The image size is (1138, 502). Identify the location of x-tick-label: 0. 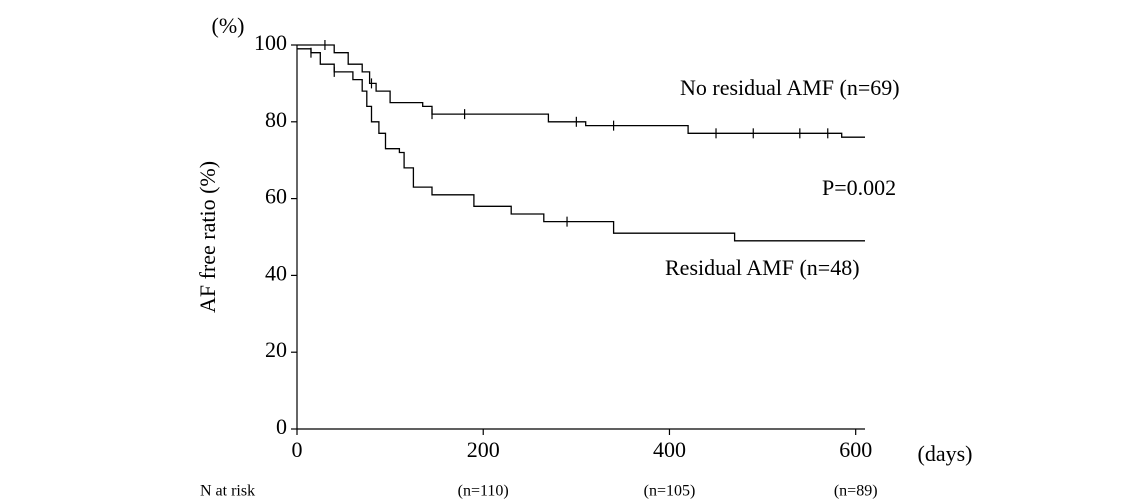
(297, 449).